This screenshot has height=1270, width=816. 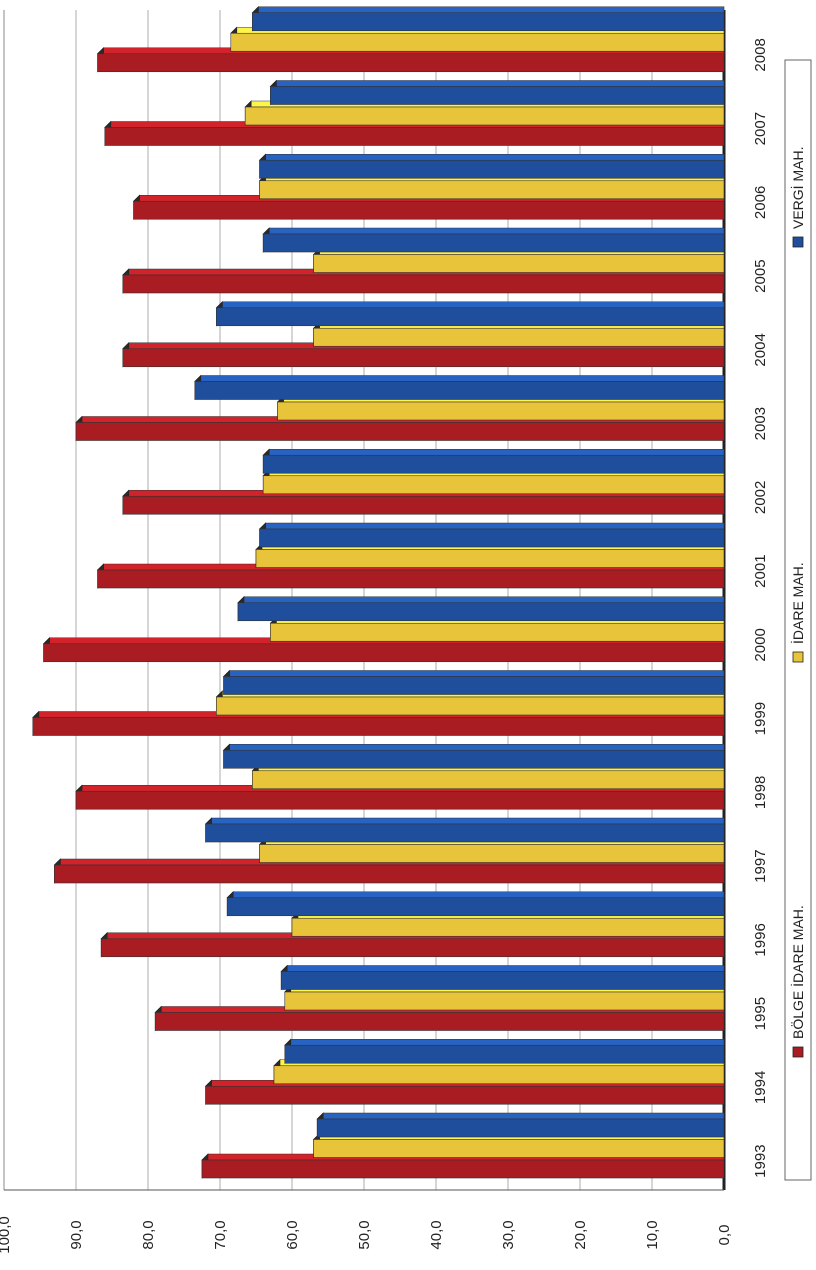 What do you see at coordinates (760, 1160) in the screenshot?
I see `category-tick-label: 1993` at bounding box center [760, 1160].